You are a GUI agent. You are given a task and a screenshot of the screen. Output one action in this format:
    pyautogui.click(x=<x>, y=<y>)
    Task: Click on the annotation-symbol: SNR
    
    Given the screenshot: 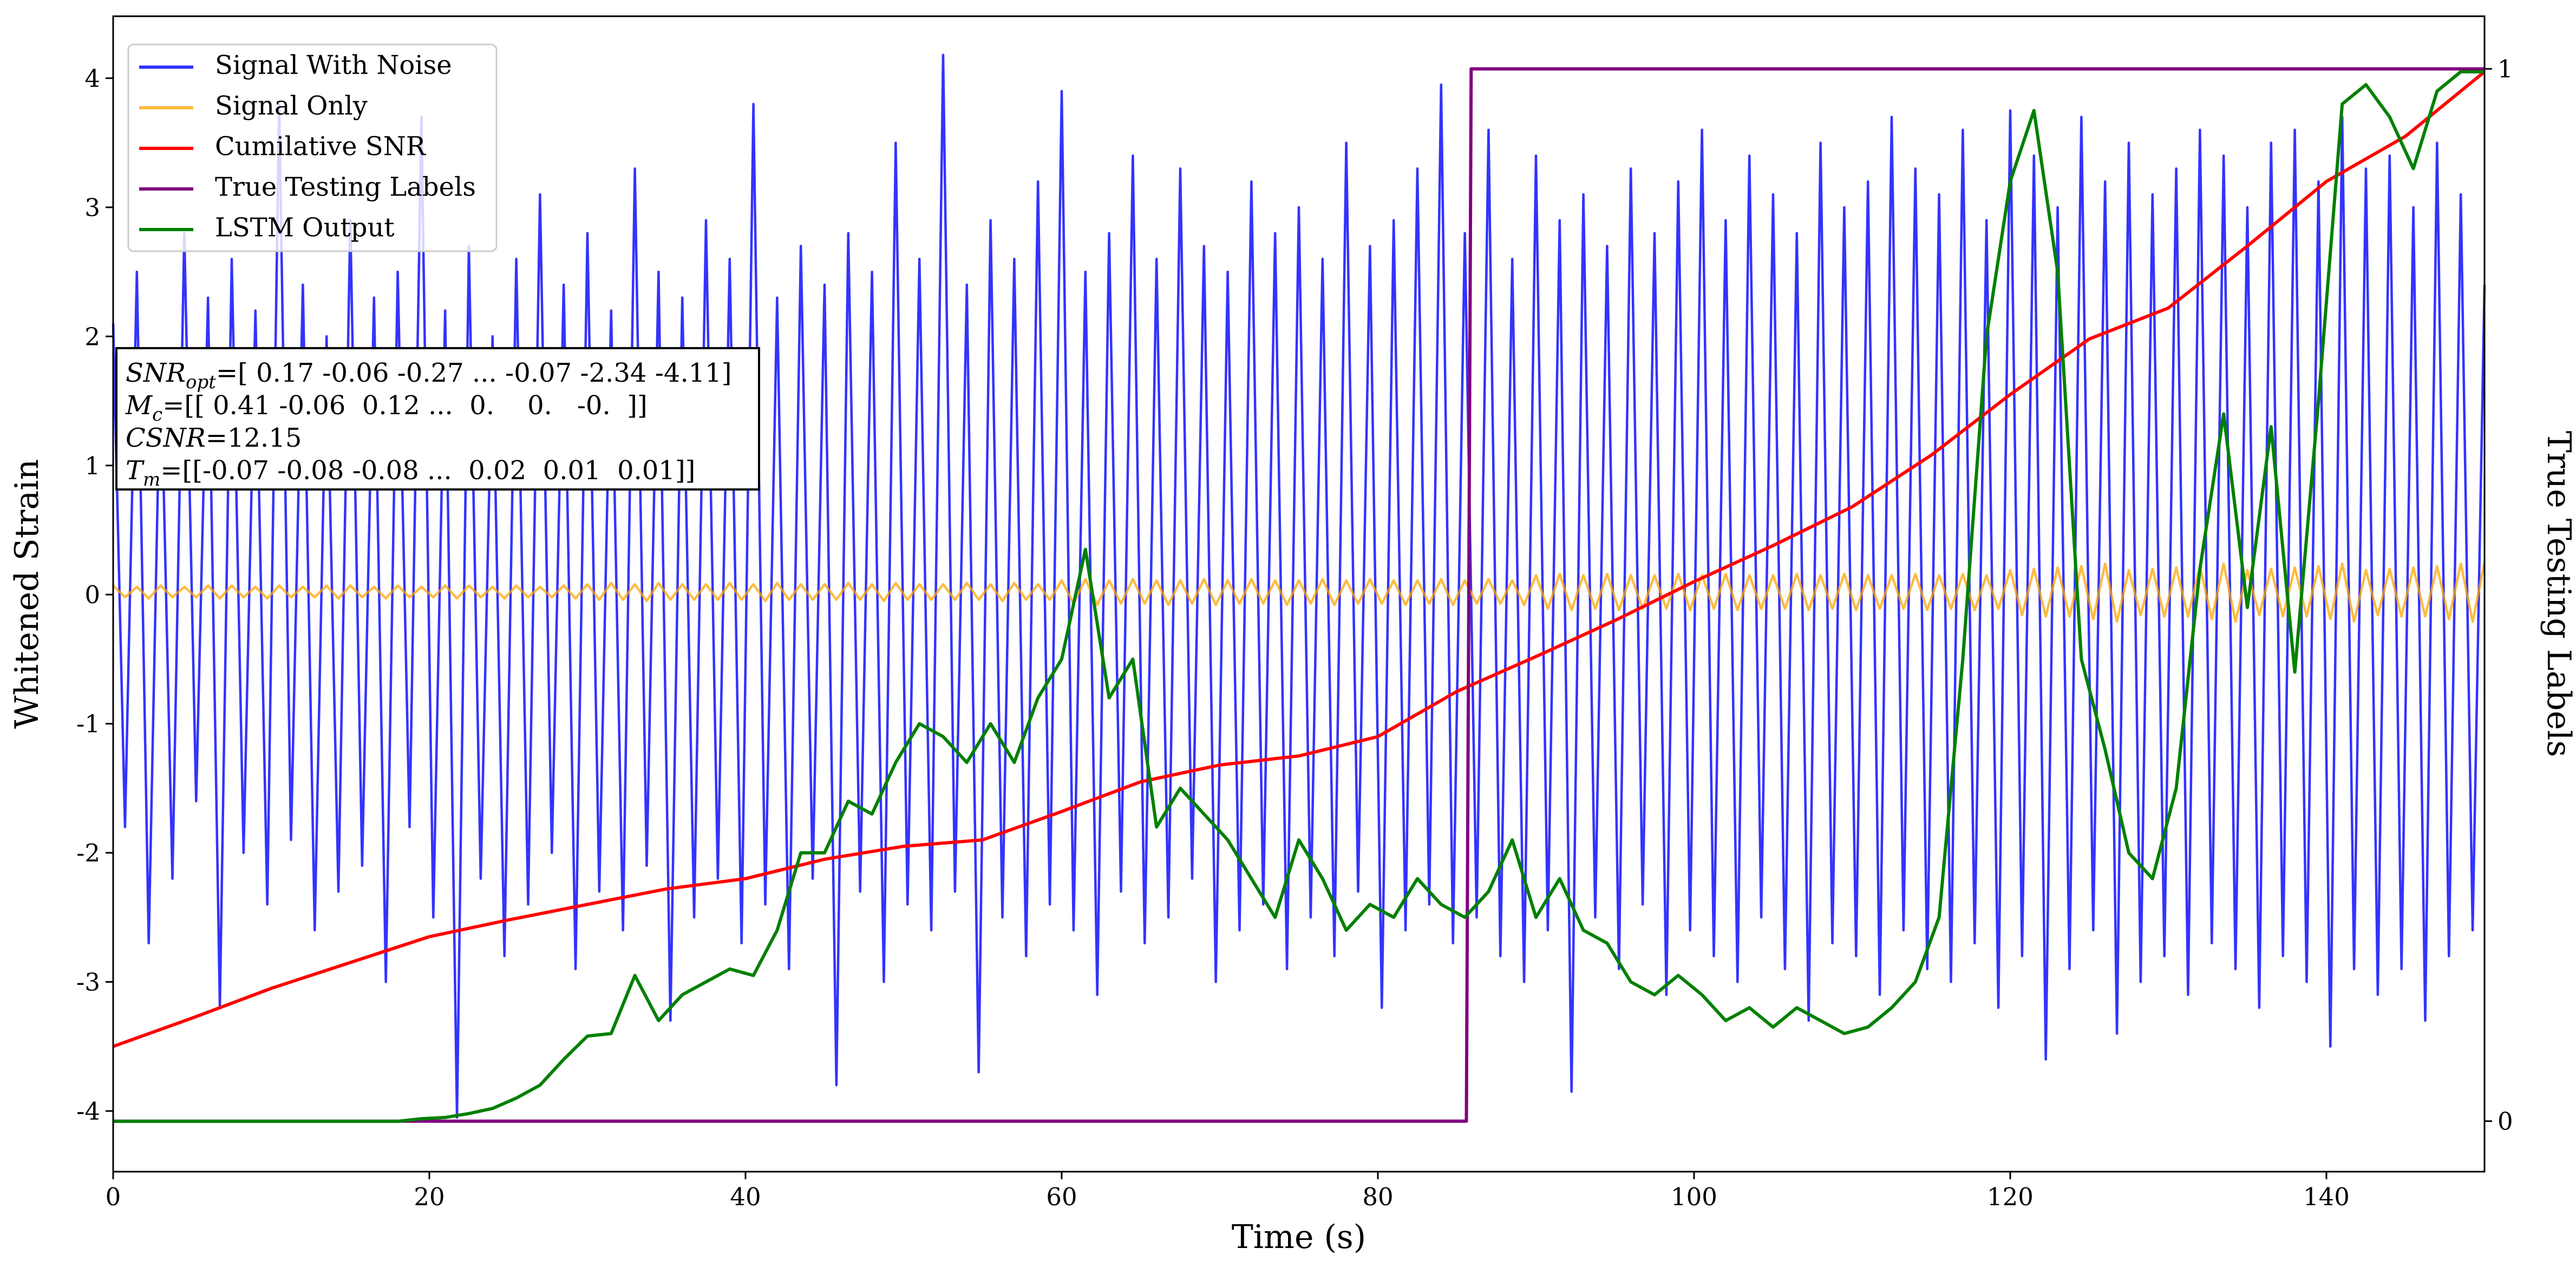 What is the action you would take?
    pyautogui.click(x=156, y=373)
    